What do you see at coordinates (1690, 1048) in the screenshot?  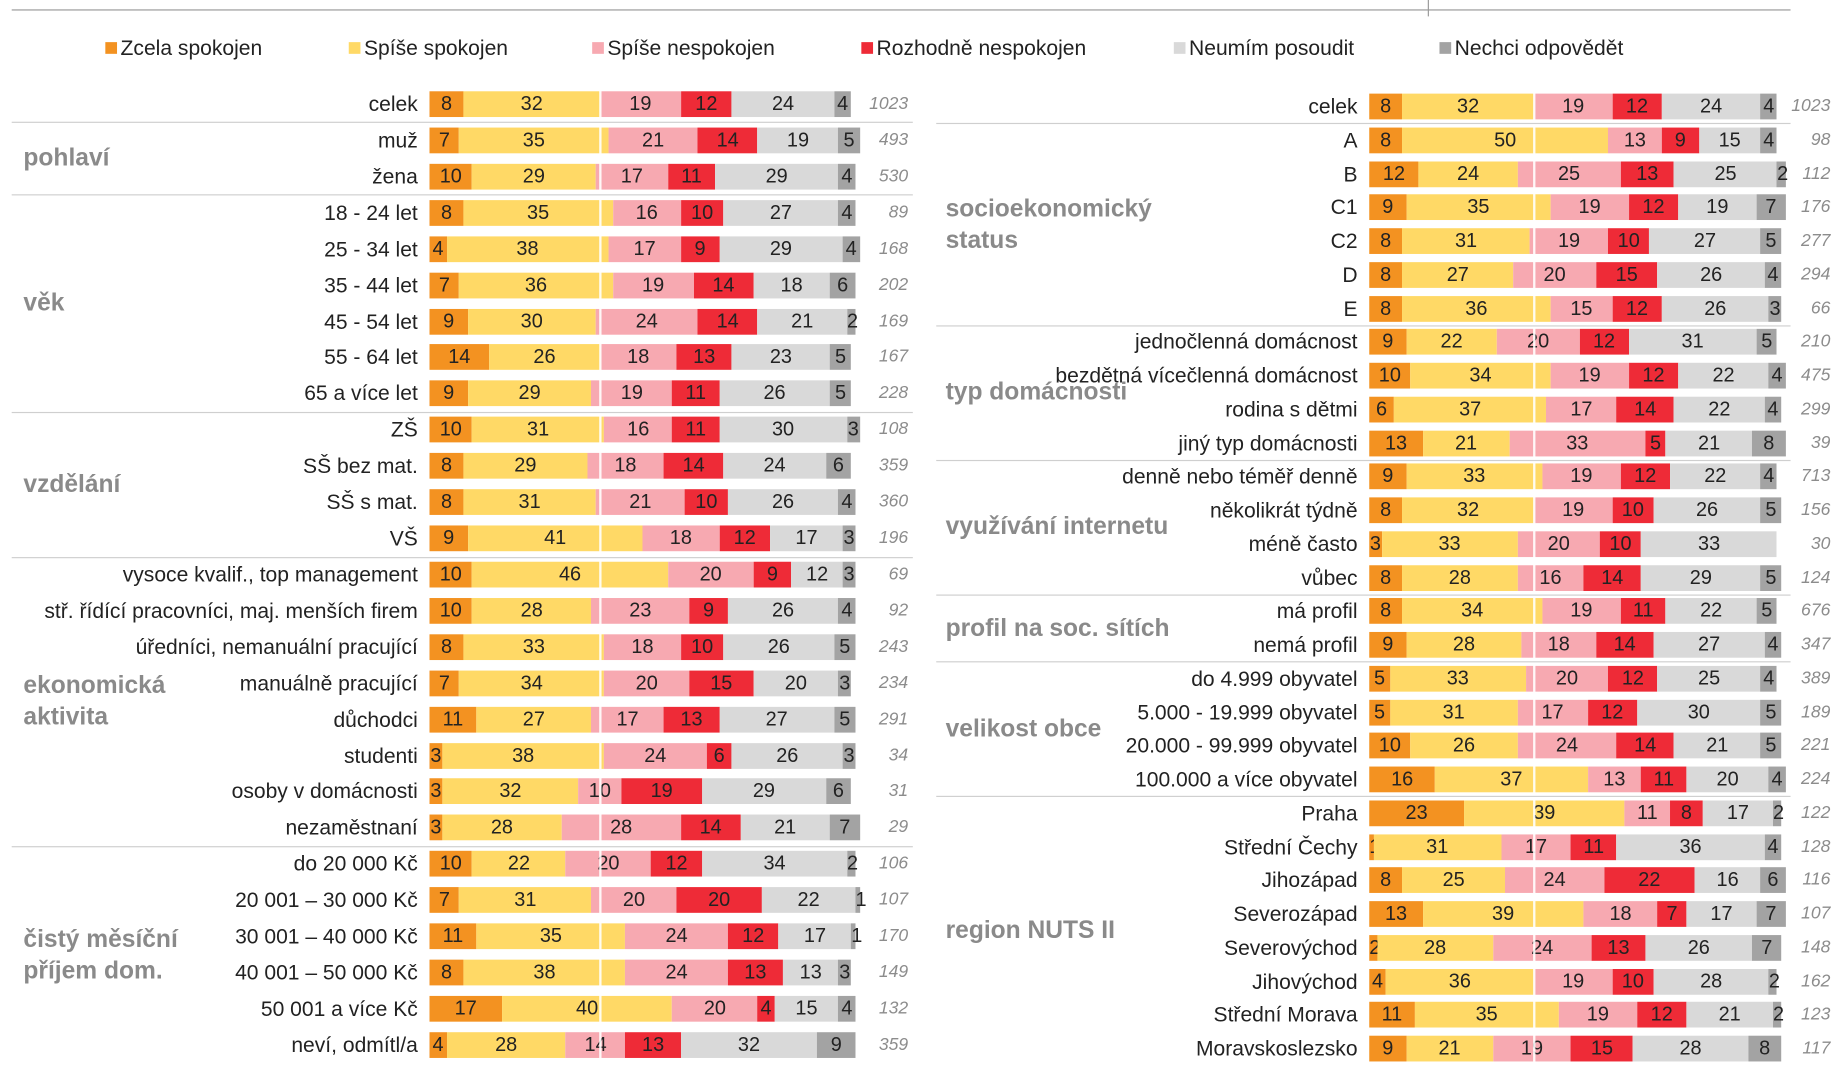 I see `bar-segment: 28` at bounding box center [1690, 1048].